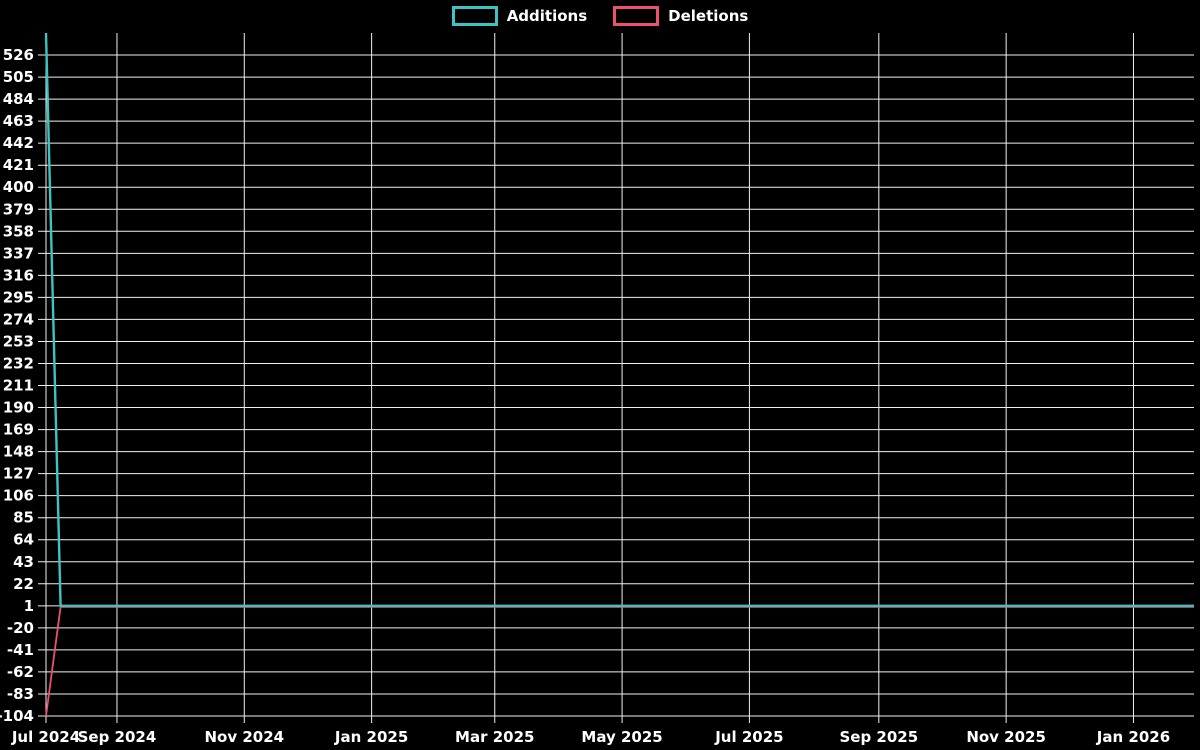 The height and width of the screenshot is (750, 1200). Describe the element at coordinates (371, 737) in the screenshot. I see `x-tick-label: Jan 2025` at that location.